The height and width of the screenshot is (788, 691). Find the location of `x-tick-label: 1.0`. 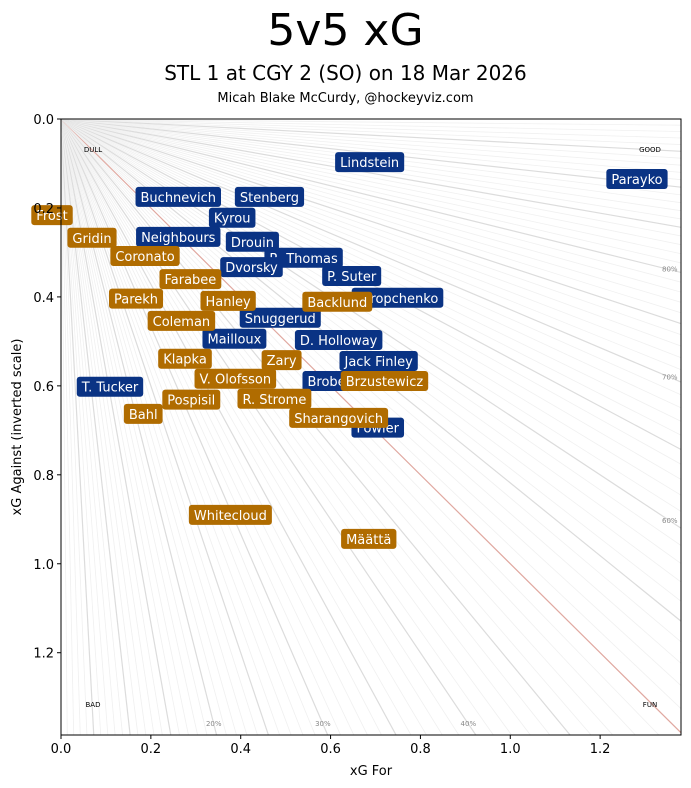

x-tick-label: 1.0 is located at coordinates (510, 749).